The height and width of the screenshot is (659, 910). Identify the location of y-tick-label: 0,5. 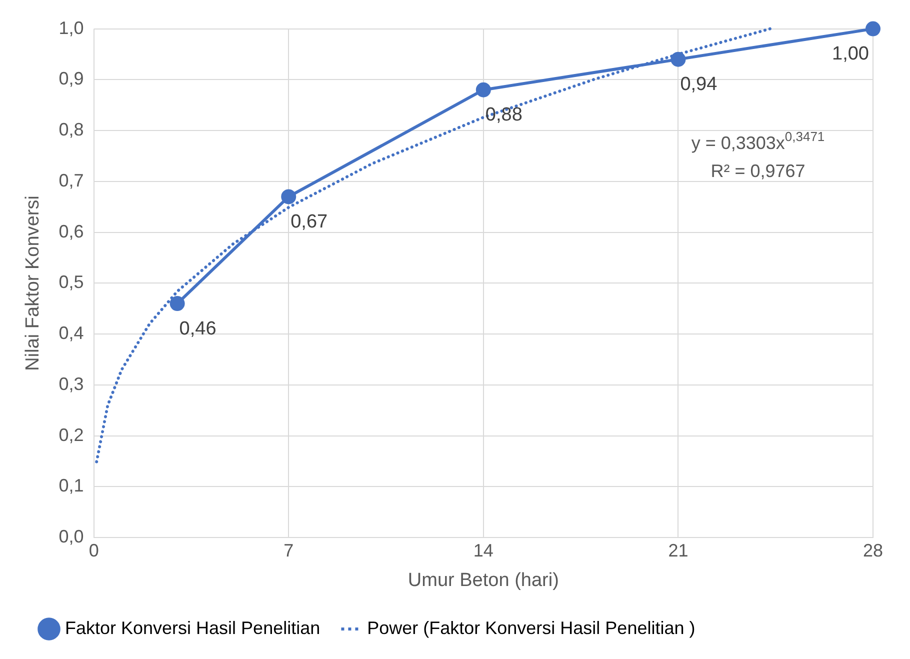
(71, 282).